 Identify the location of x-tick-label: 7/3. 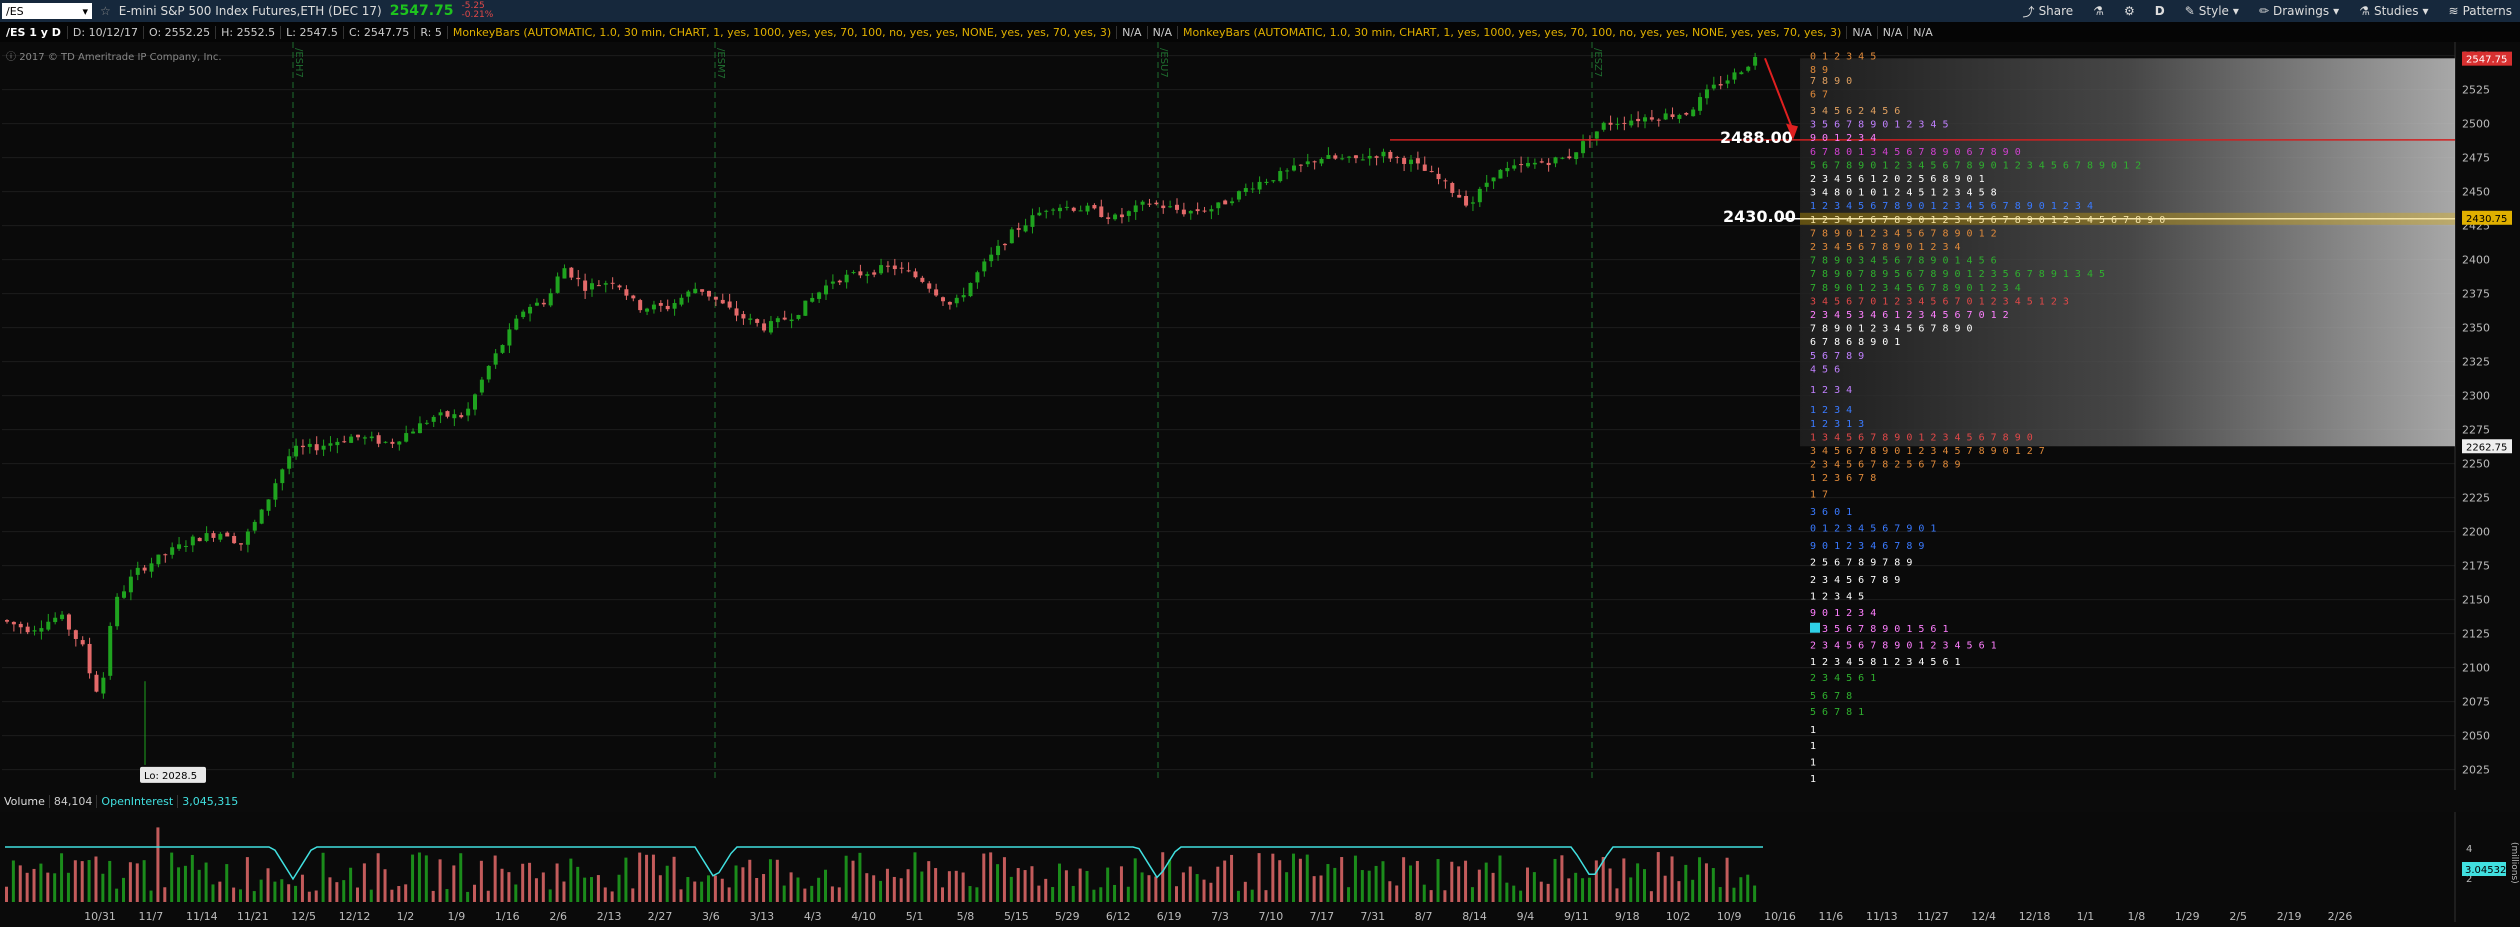
(1220, 916).